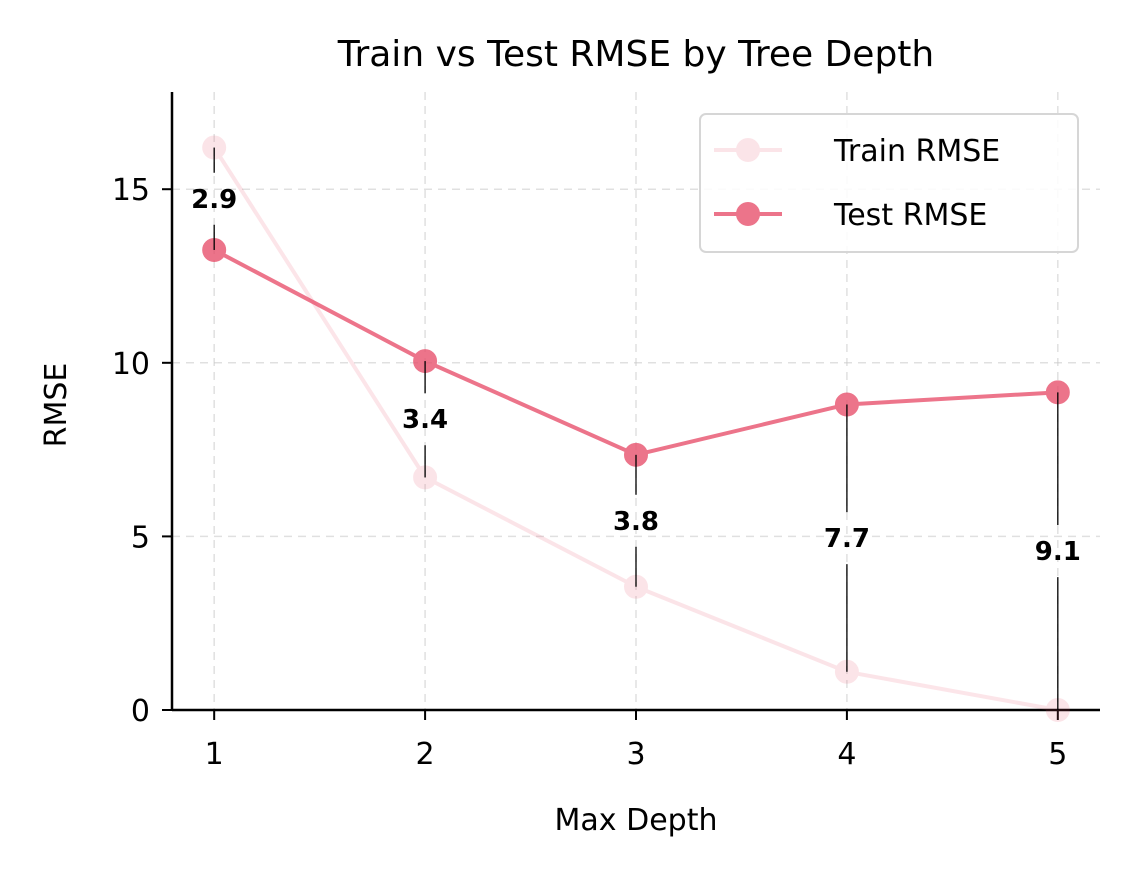  Describe the element at coordinates (847, 539) in the screenshot. I see `gap-label-4: 7.7` at that location.